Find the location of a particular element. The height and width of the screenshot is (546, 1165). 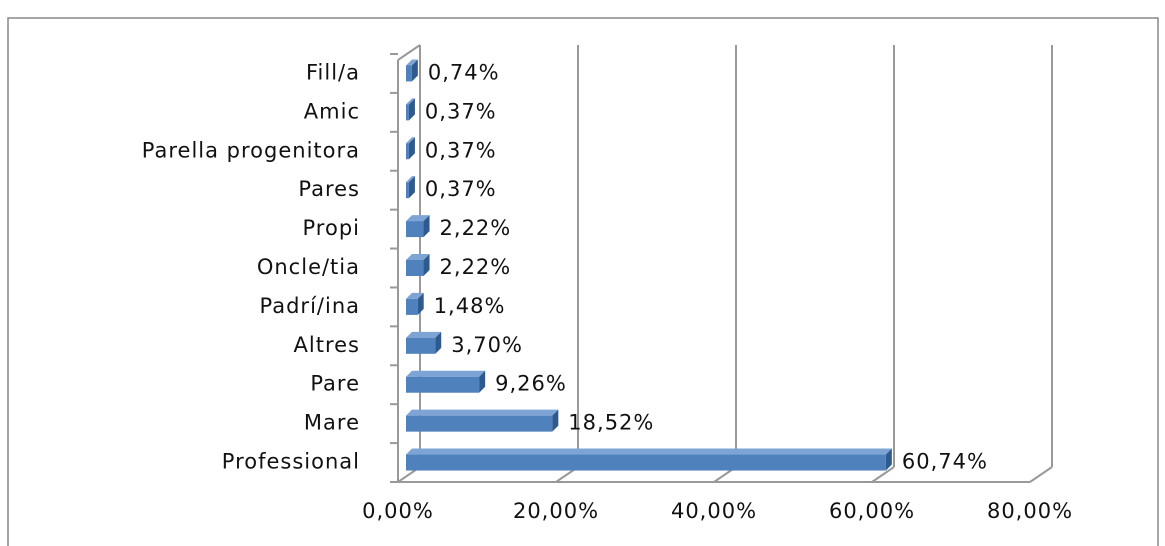

y-tick-label: Professional is located at coordinates (291, 462).